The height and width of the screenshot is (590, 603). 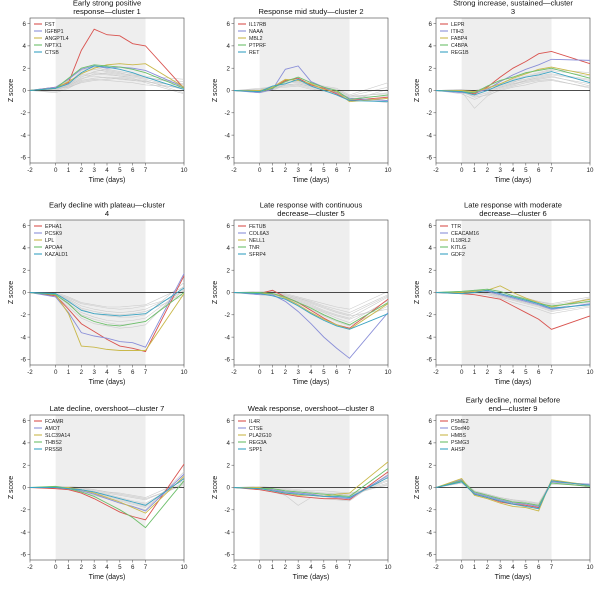 What do you see at coordinates (513, 80) in the screenshot?
I see `series-line-c4bpa` at bounding box center [513, 80].